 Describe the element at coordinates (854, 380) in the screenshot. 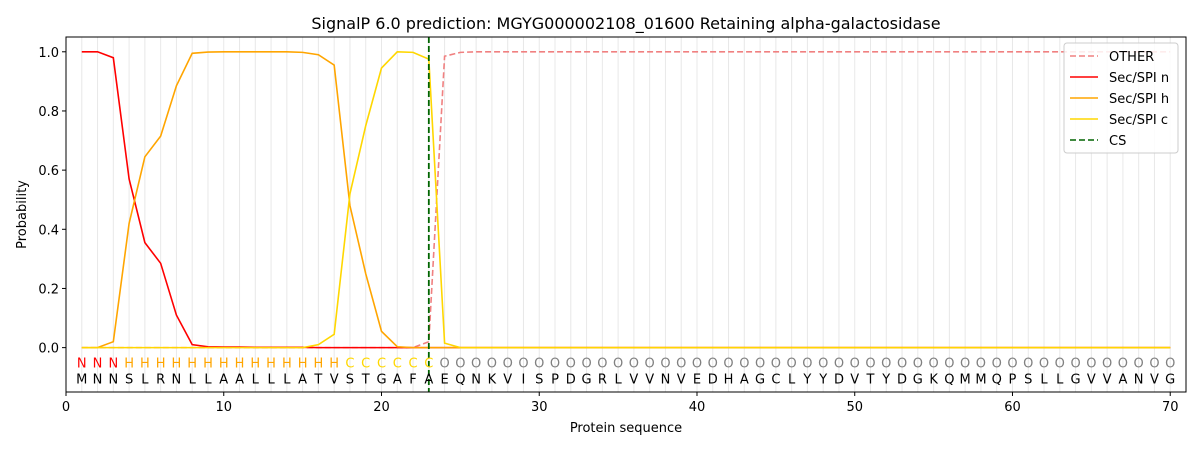

I see `residue-label-50: V` at that location.